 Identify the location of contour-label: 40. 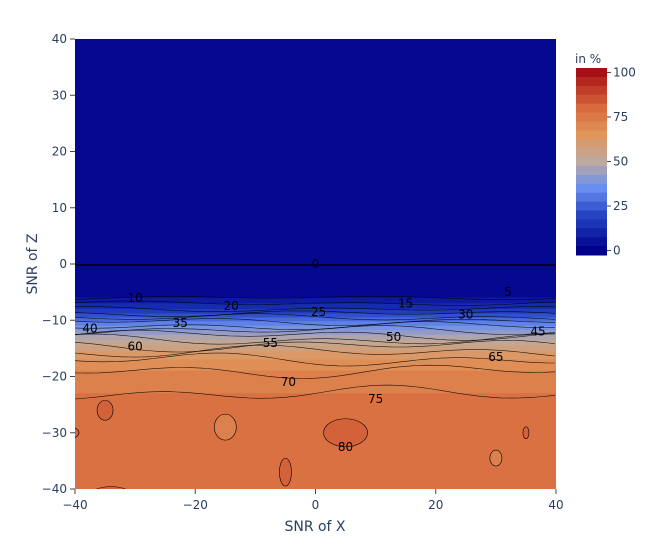
(89, 329).